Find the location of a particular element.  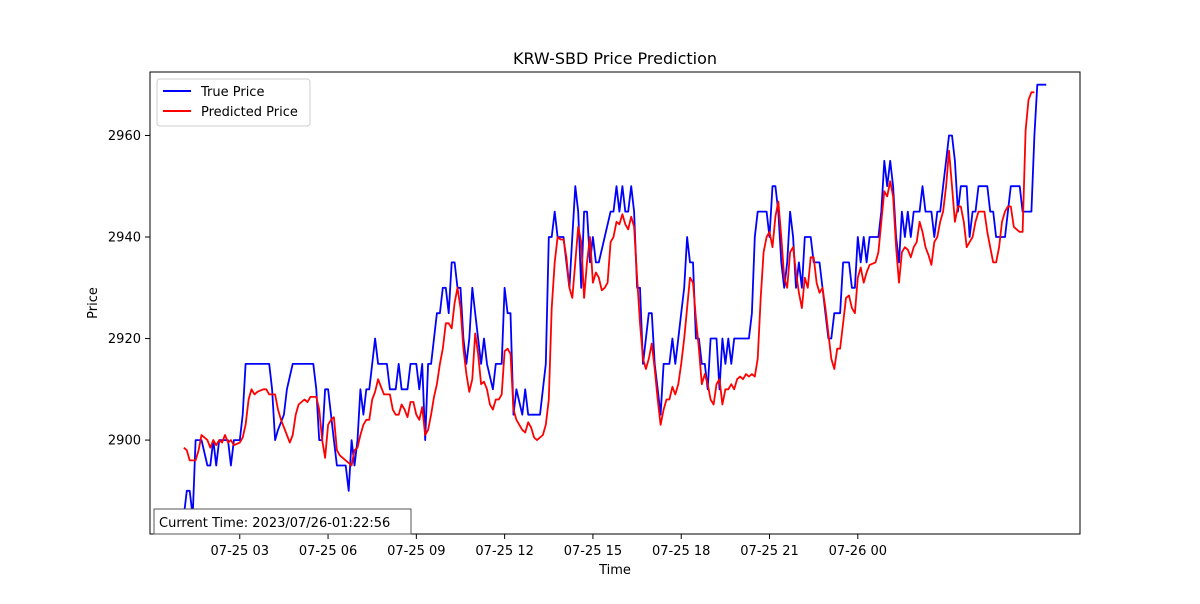

legend-label-predicted-price: Predicted Price is located at coordinates (249, 112).